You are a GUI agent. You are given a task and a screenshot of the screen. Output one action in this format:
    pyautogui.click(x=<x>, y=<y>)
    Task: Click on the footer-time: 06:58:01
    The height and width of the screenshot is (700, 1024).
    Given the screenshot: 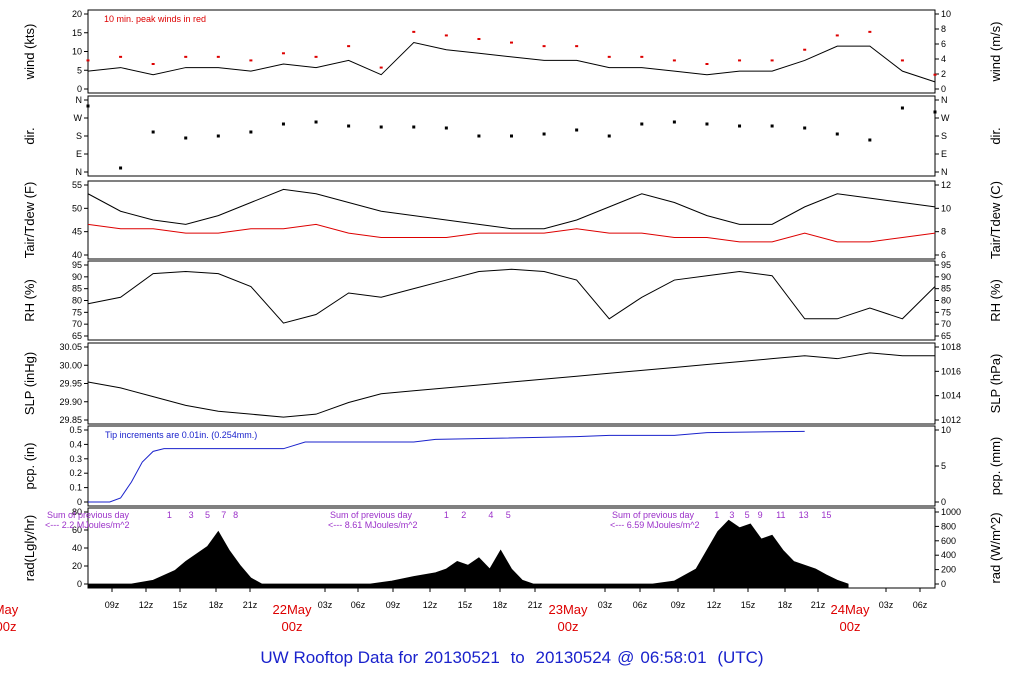 What is the action you would take?
    pyautogui.click(x=673, y=657)
    